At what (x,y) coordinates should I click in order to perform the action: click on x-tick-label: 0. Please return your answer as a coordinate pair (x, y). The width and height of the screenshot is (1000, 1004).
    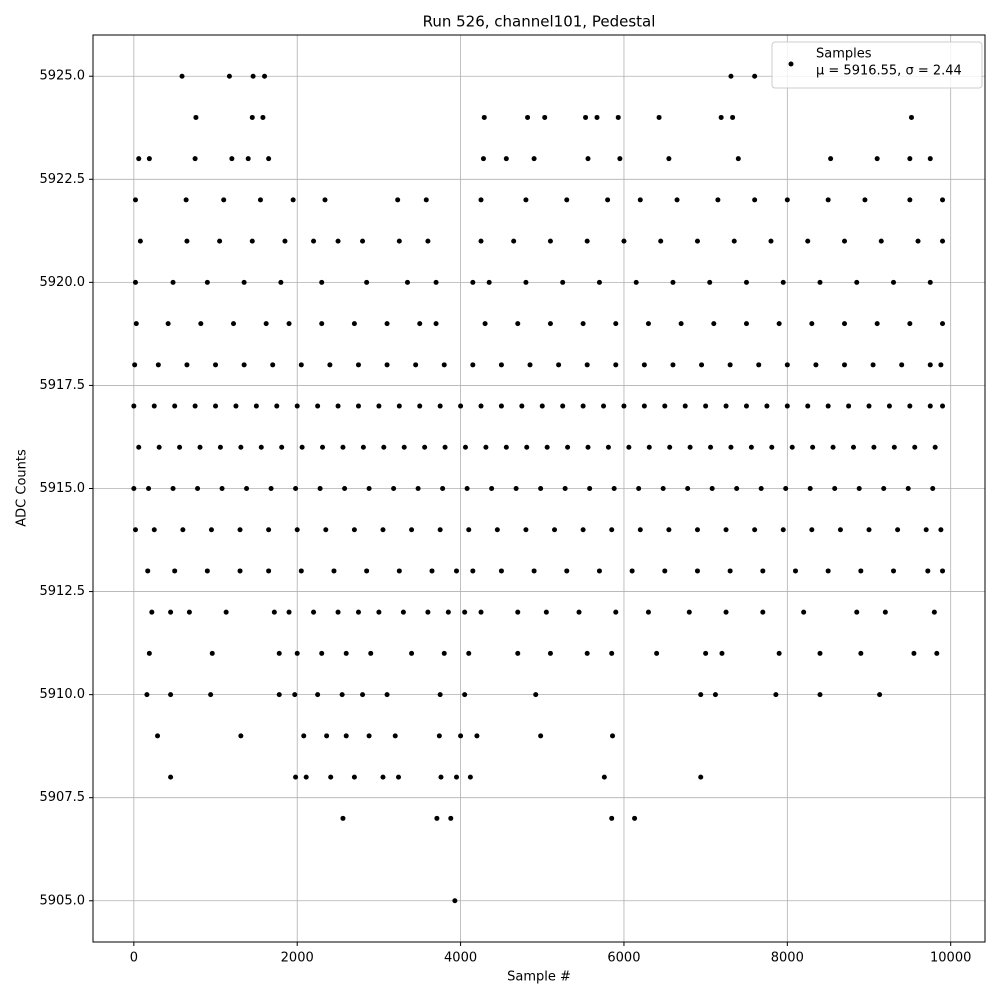
    Looking at the image, I should click on (134, 958).